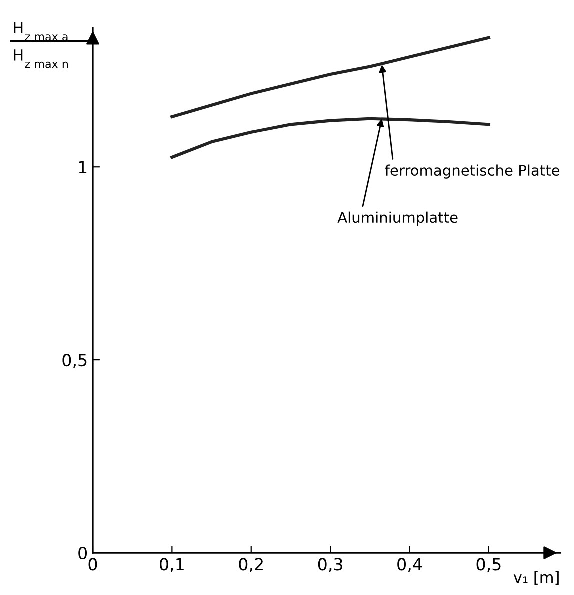  Describe the element at coordinates (472, 171) in the screenshot. I see `annotation: ferromagnetische Platte` at that location.